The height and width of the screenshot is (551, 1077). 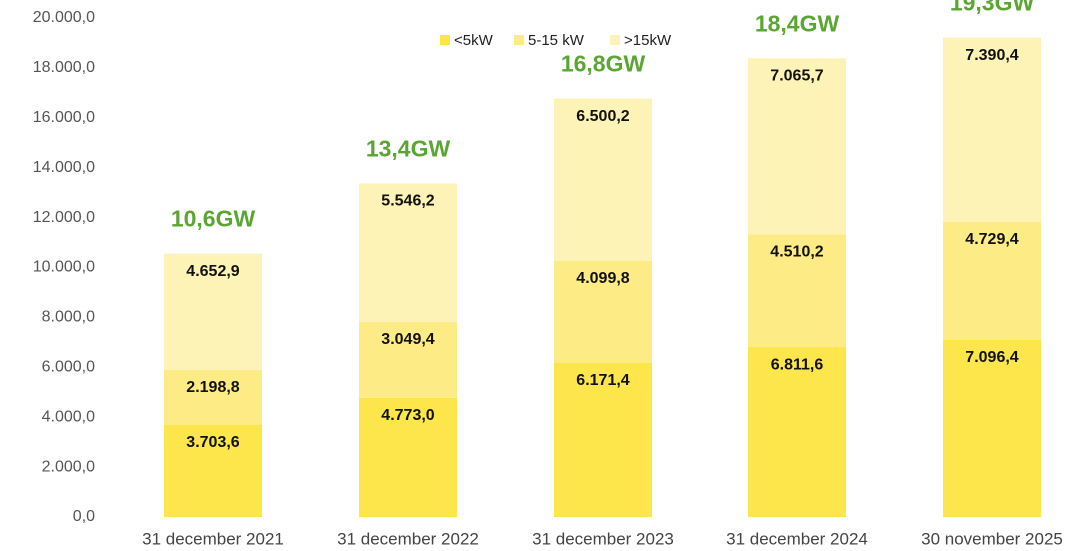 What do you see at coordinates (602, 116) in the screenshot?
I see `value-label: 6.500,2` at bounding box center [602, 116].